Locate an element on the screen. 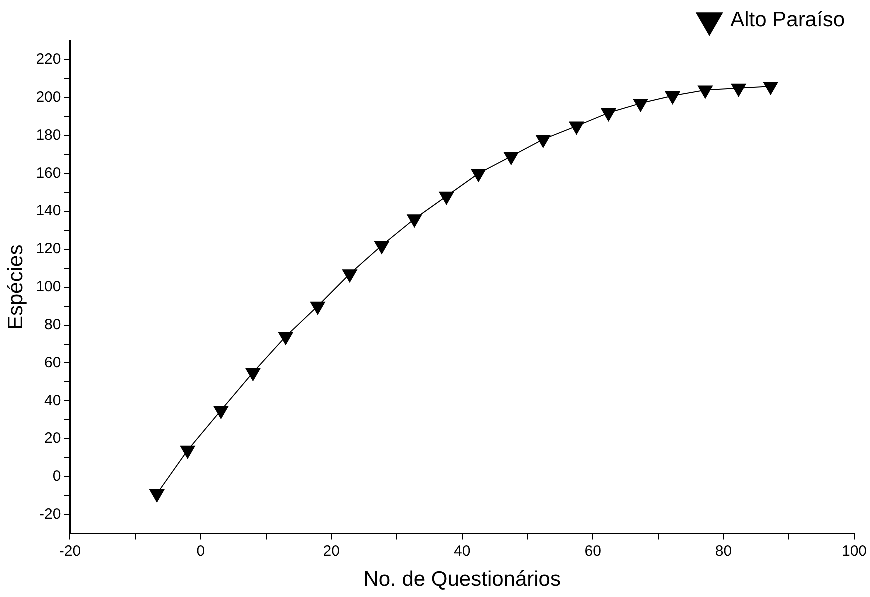 The width and height of the screenshot is (870, 597). x-tick-label: 0 is located at coordinates (201, 551).